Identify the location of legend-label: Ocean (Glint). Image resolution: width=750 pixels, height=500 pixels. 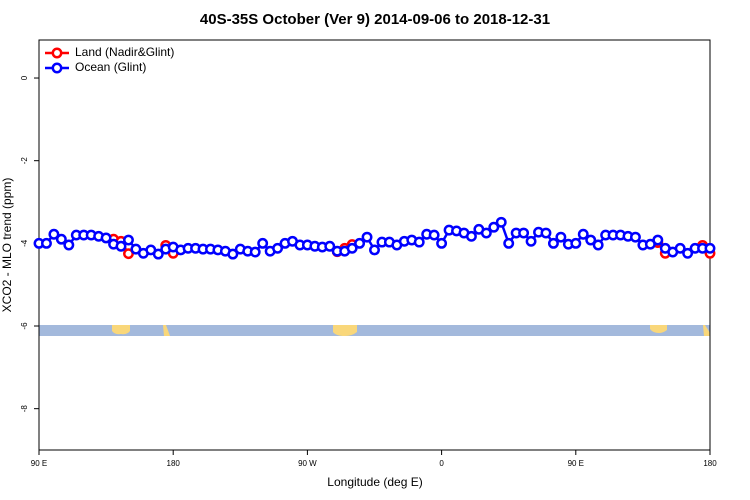
(110, 67).